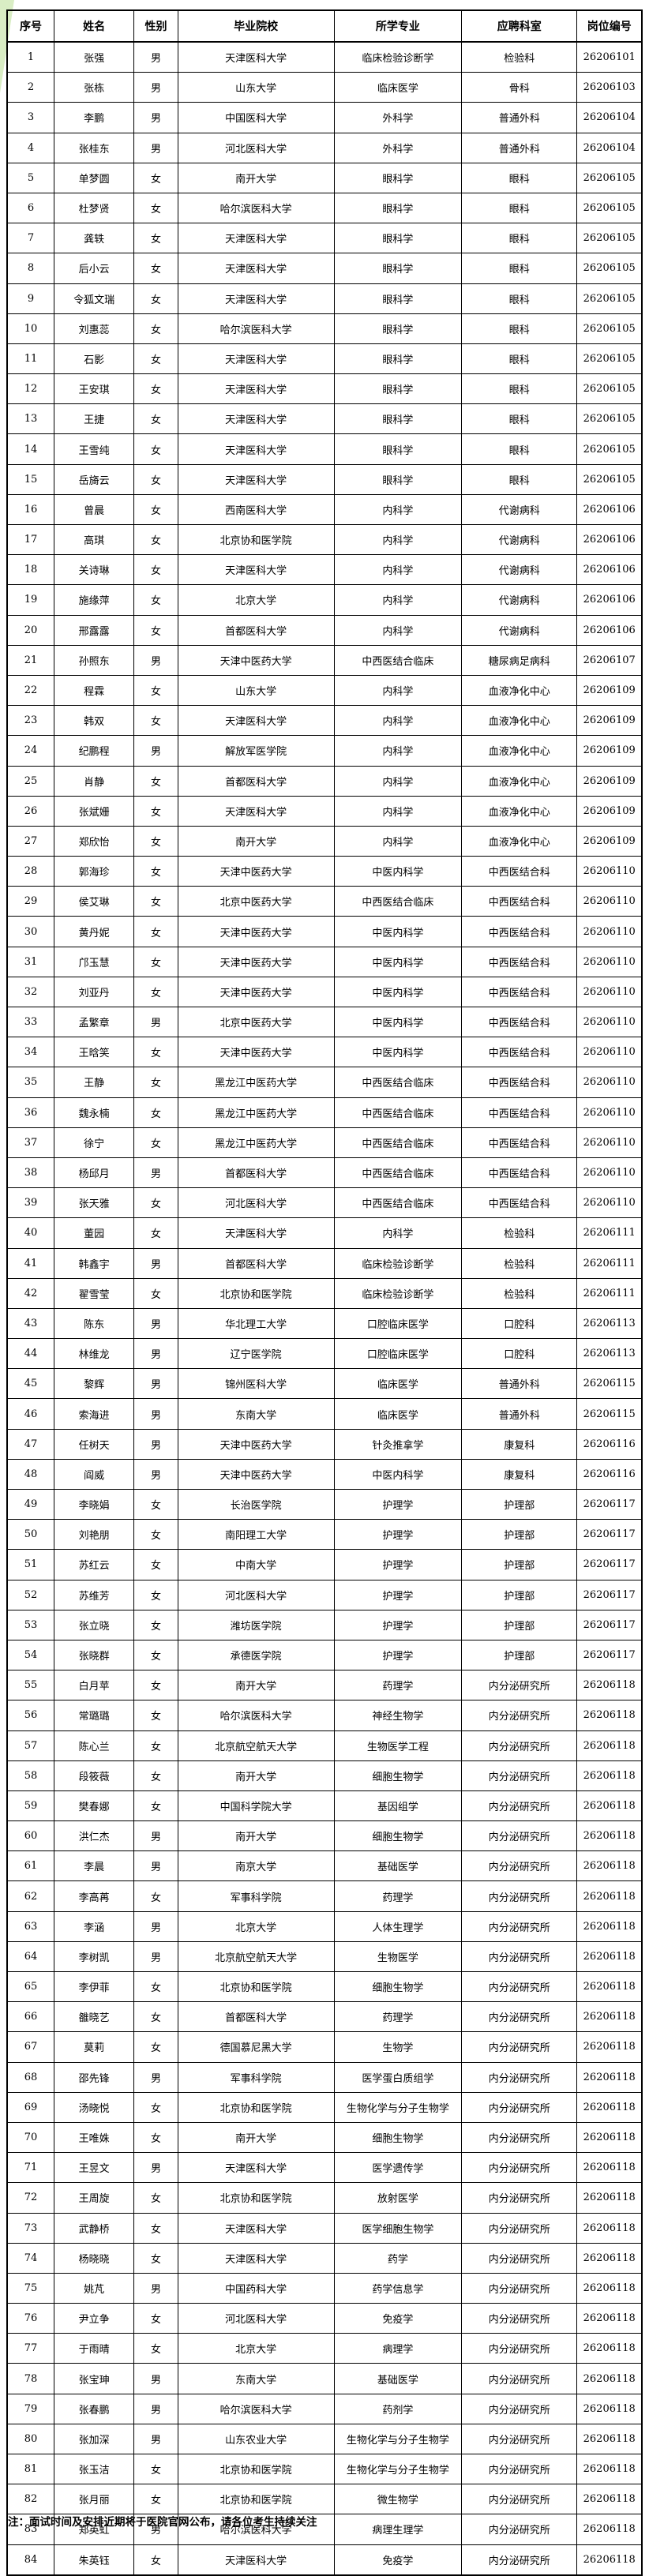 The image size is (649, 2576). Describe the element at coordinates (30, 600) in the screenshot. I see `table-cell: 19` at that location.